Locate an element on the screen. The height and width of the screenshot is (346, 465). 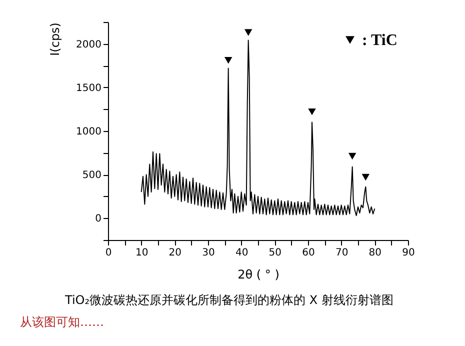
legend-label: : TiC is located at coordinates (380, 40).